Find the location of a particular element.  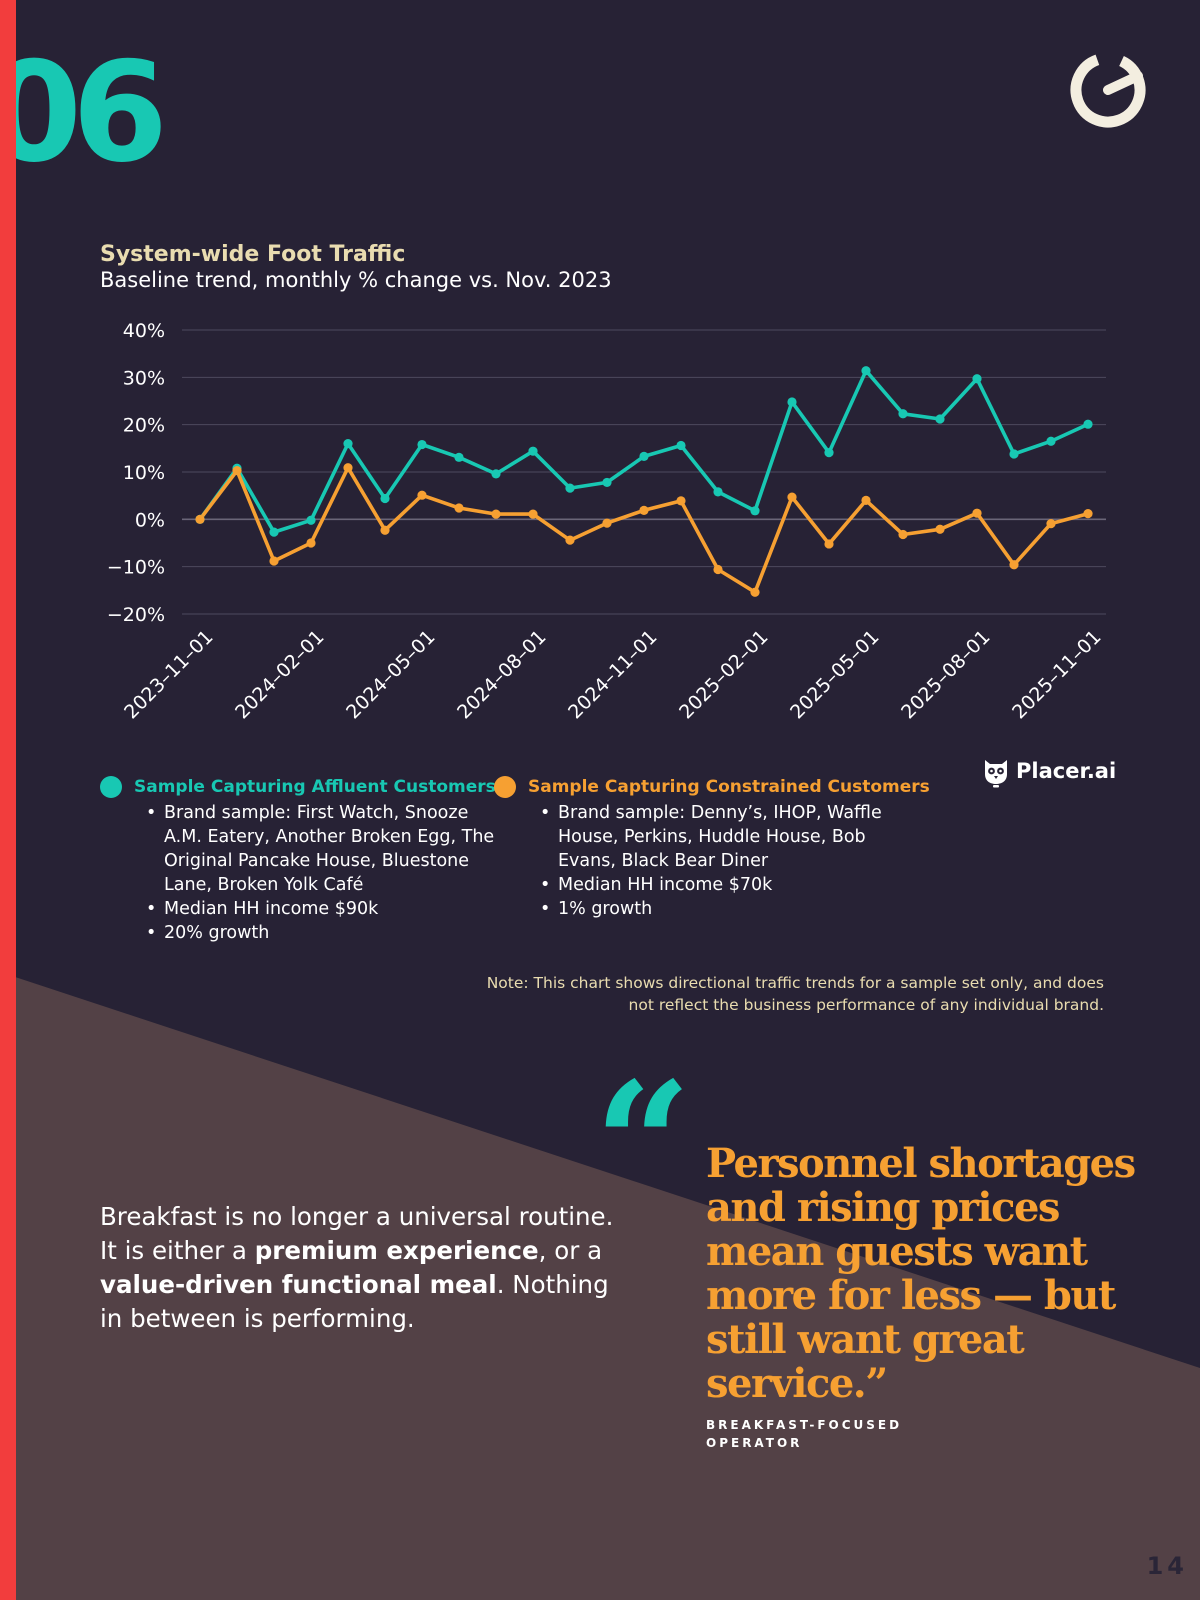

x-tick-label: 2025–11–01 is located at coordinates (1056, 674).